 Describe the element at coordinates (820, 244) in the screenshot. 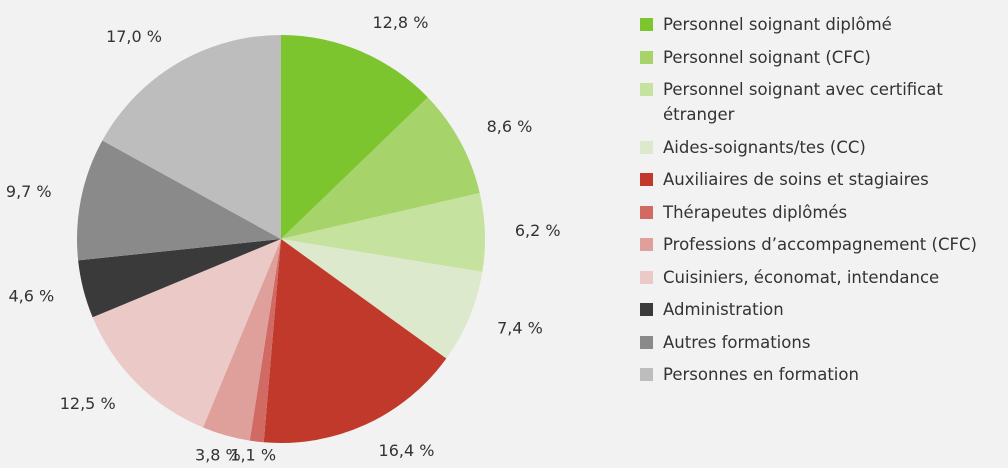

I see `legend-label: Professions d’accompagnement (CFC)` at that location.